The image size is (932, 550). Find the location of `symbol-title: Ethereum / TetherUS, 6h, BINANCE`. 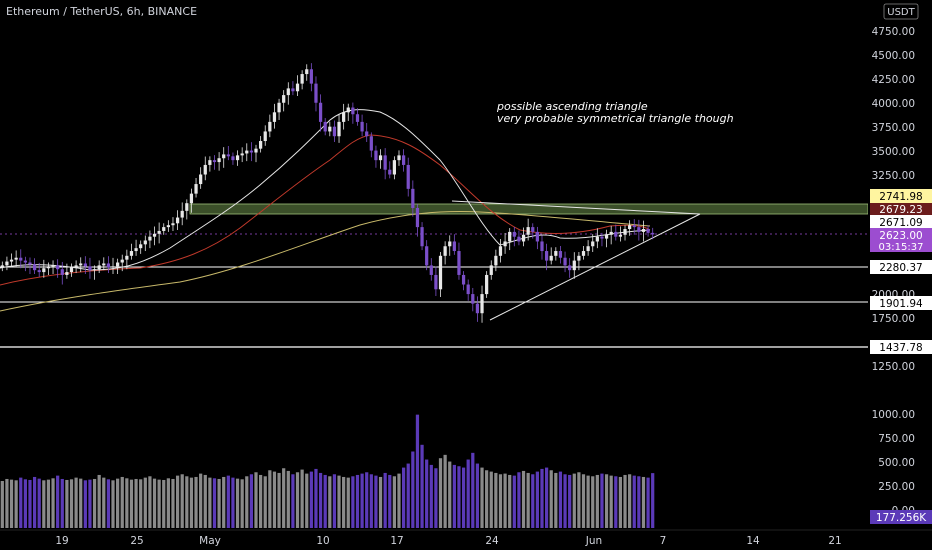

symbol-title: Ethereum / TetherUS, 6h, BINANCE is located at coordinates (101, 11).